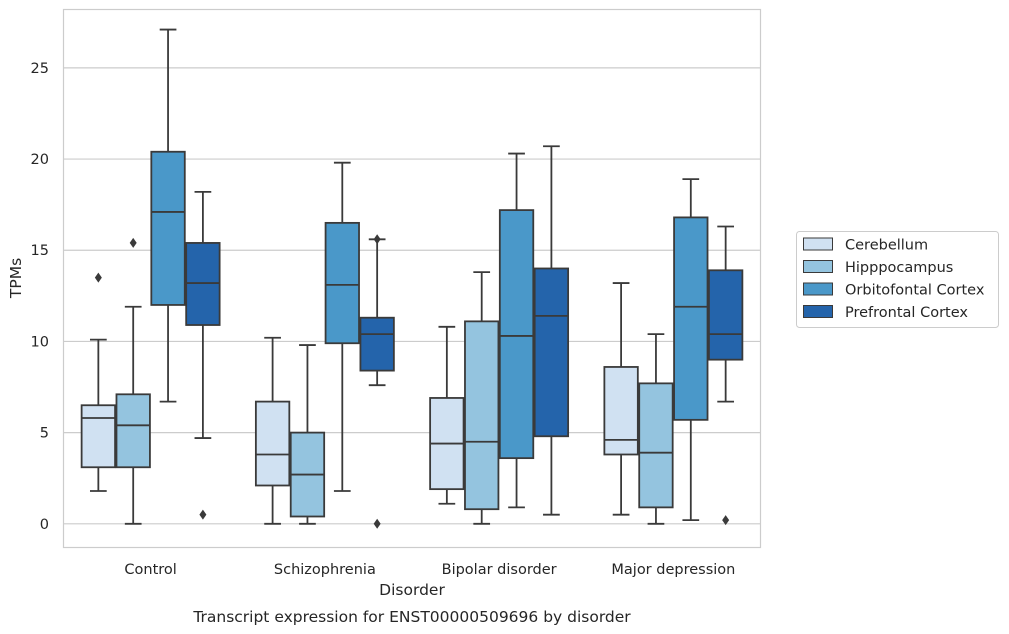 The width and height of the screenshot is (1009, 634). I want to click on legend-label: Prefrontal Cortex, so click(906, 313).